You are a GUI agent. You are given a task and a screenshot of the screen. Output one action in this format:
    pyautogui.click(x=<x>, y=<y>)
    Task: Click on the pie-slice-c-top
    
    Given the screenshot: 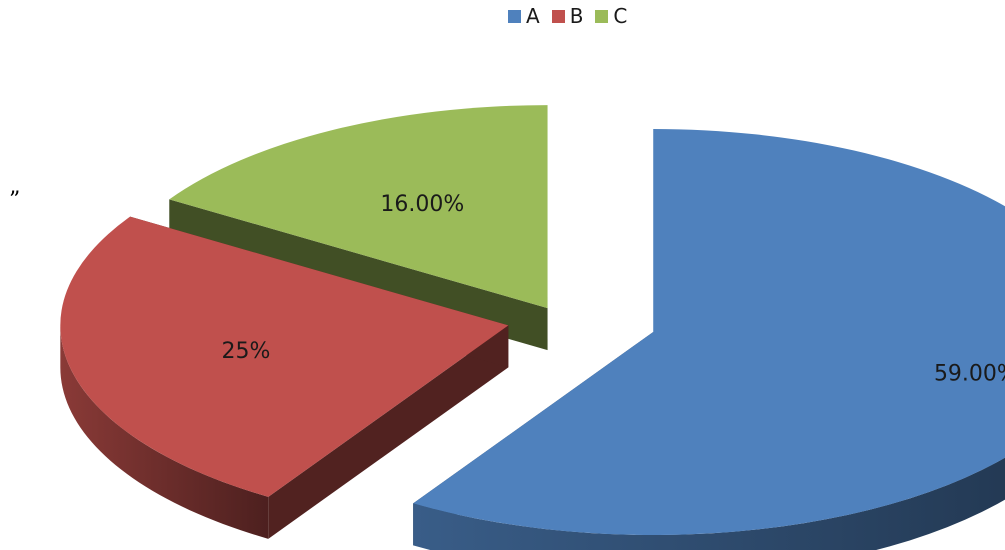 What is the action you would take?
    pyautogui.click(x=358, y=207)
    